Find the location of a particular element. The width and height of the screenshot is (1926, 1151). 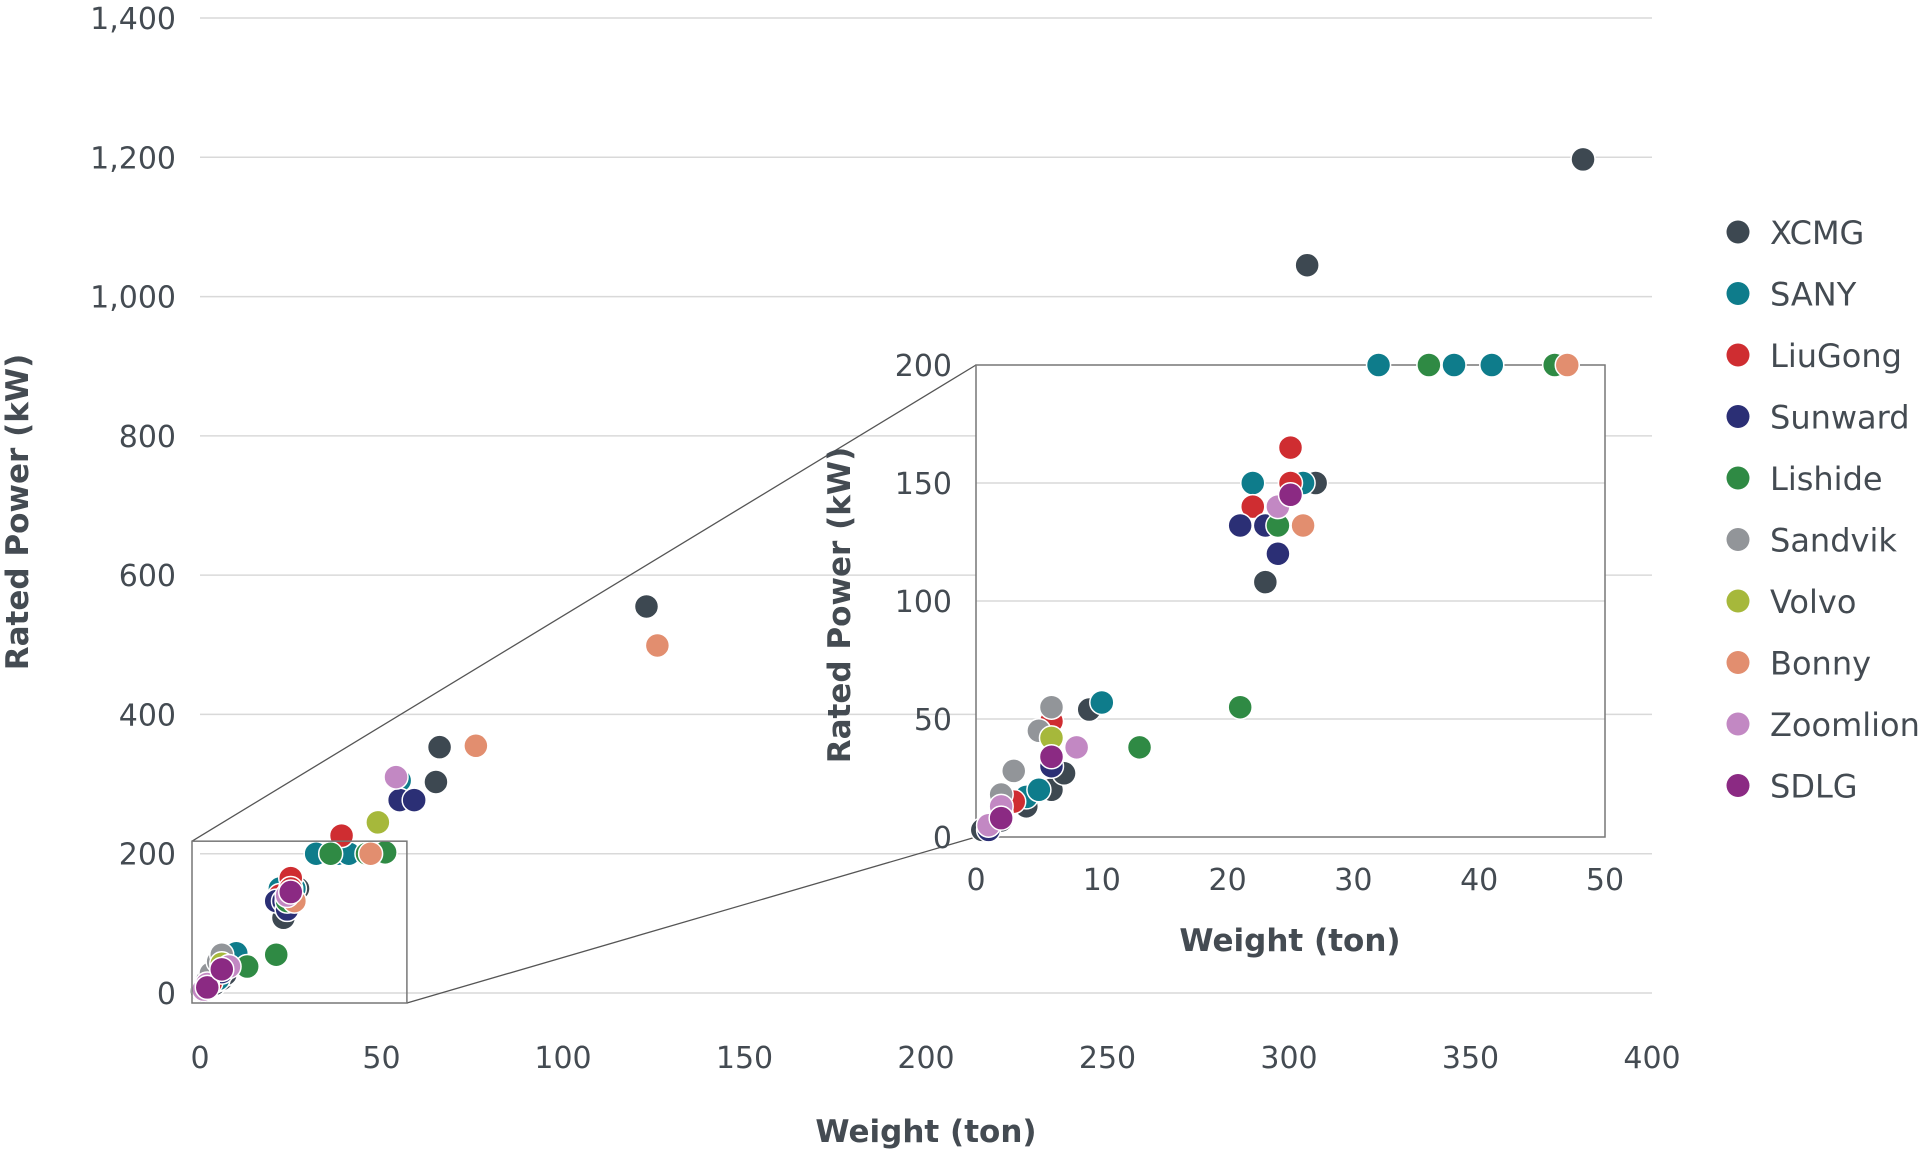

inset-x-tick-label: 50 is located at coordinates (1605, 880).